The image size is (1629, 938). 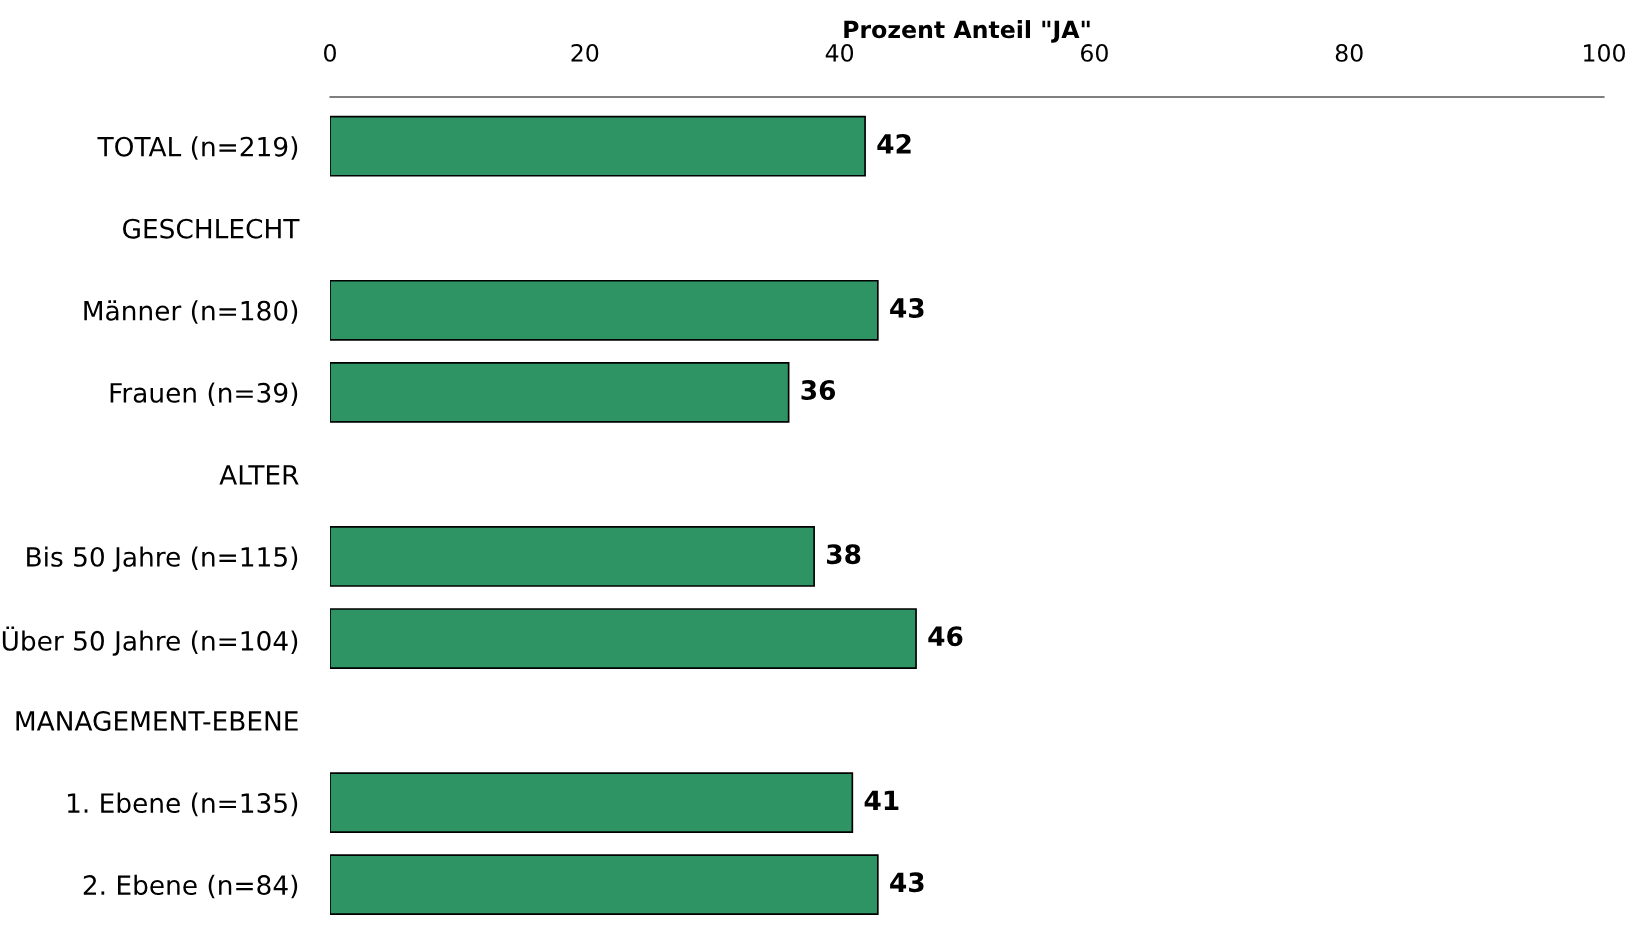 What do you see at coordinates (157, 721) in the screenshot?
I see `y-tick-label: MANAGEMENT-EBENE` at bounding box center [157, 721].